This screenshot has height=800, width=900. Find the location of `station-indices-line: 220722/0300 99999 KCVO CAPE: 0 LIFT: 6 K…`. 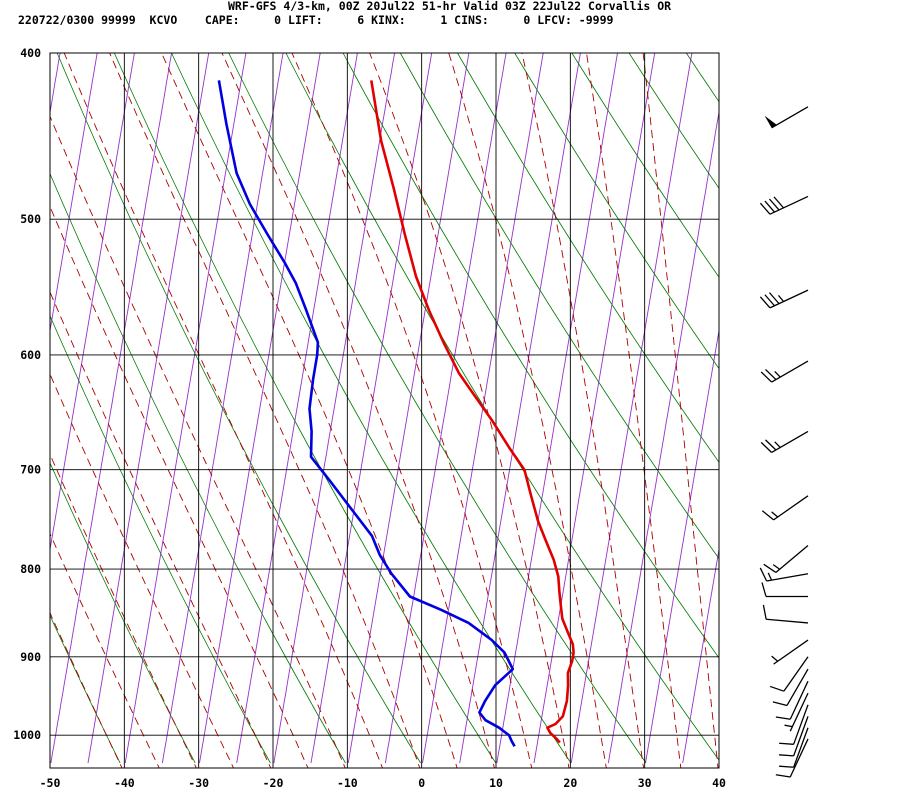

station-indices-line: 220722/0300 99999 KCVO CAPE: 0 LIFT: 6 K… is located at coordinates (316, 20).